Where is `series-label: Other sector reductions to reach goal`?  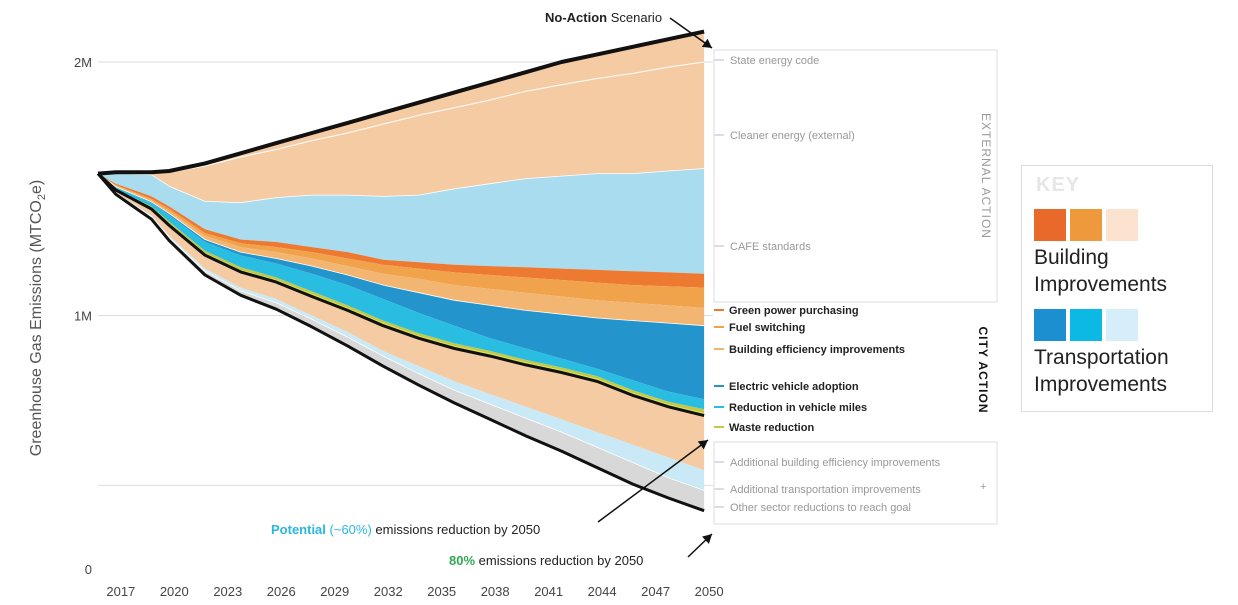 series-label: Other sector reductions to reach goal is located at coordinates (820, 508).